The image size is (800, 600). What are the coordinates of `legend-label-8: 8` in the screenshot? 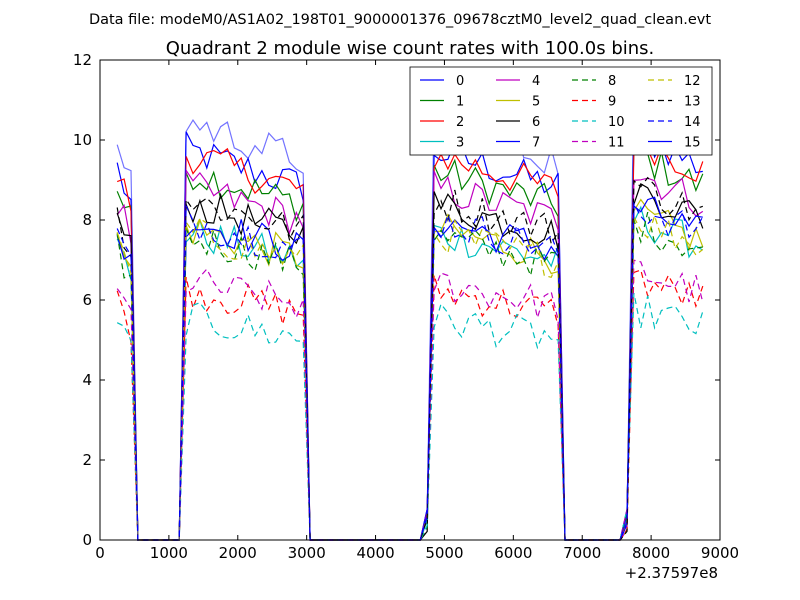 It's located at (612, 81).